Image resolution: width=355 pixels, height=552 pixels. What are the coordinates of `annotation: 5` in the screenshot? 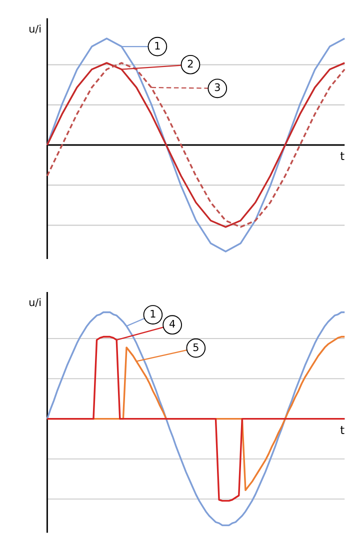 It's located at (196, 348).